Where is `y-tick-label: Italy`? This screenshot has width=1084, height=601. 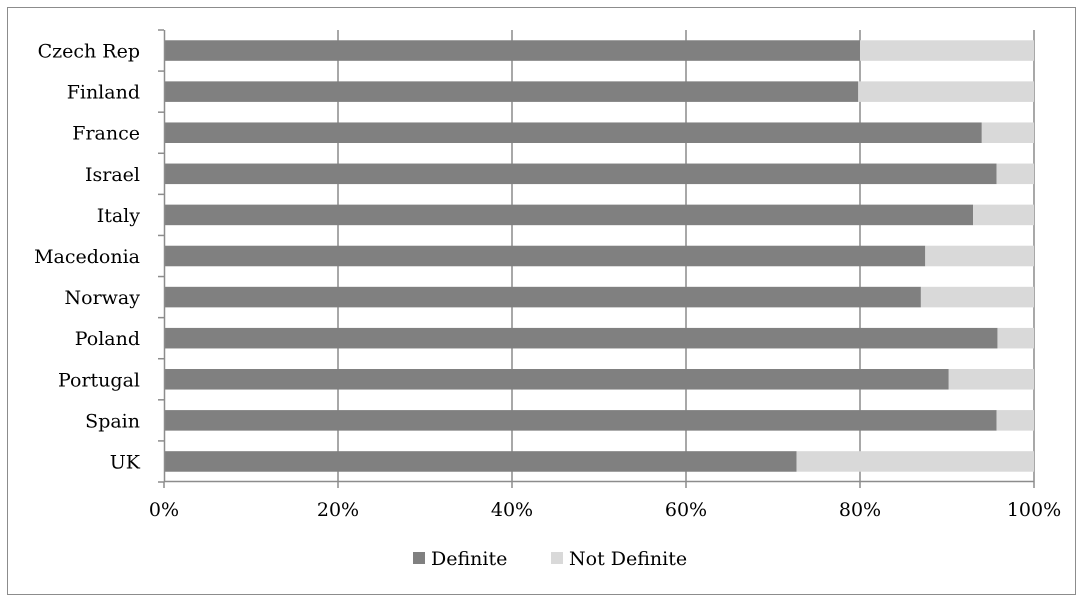
y-tick-label: Italy is located at coordinates (119, 216).